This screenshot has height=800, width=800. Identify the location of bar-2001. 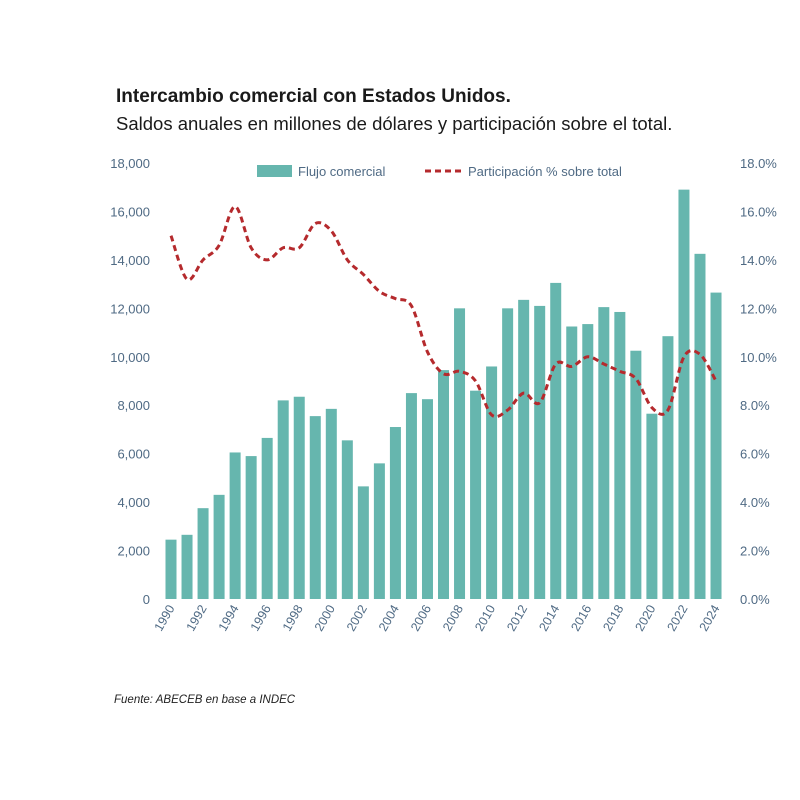
(347, 519).